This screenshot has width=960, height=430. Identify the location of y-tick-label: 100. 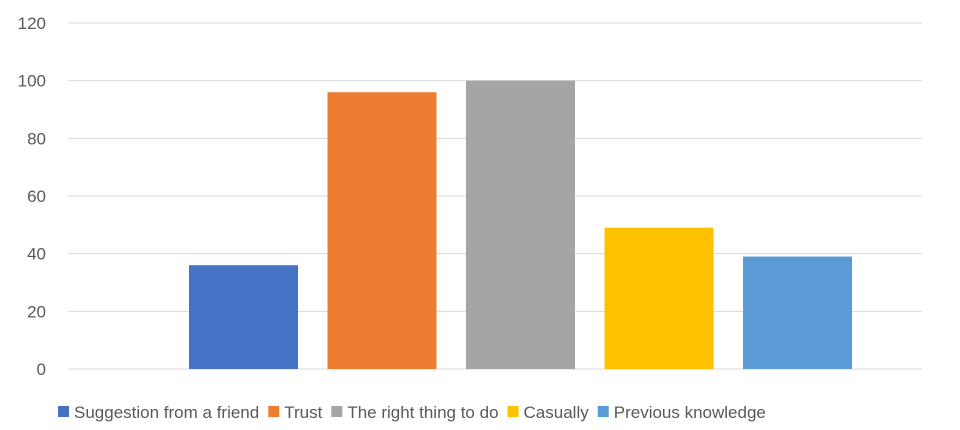
(32, 81).